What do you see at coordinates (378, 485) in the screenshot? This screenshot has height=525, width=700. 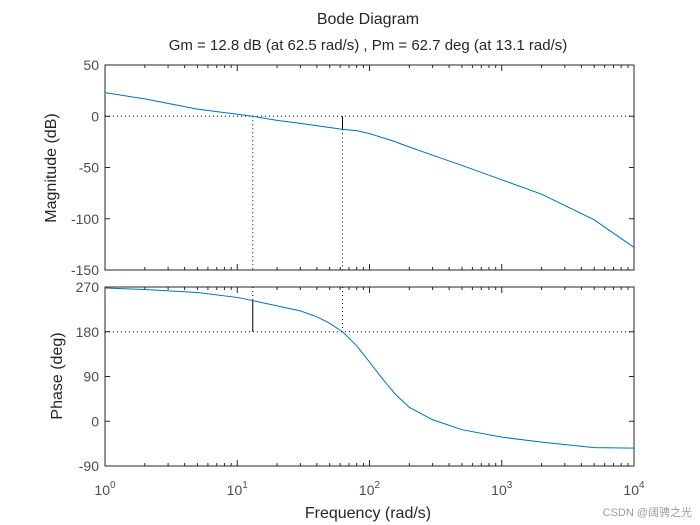 I see `x-tick-exponent: 2` at bounding box center [378, 485].